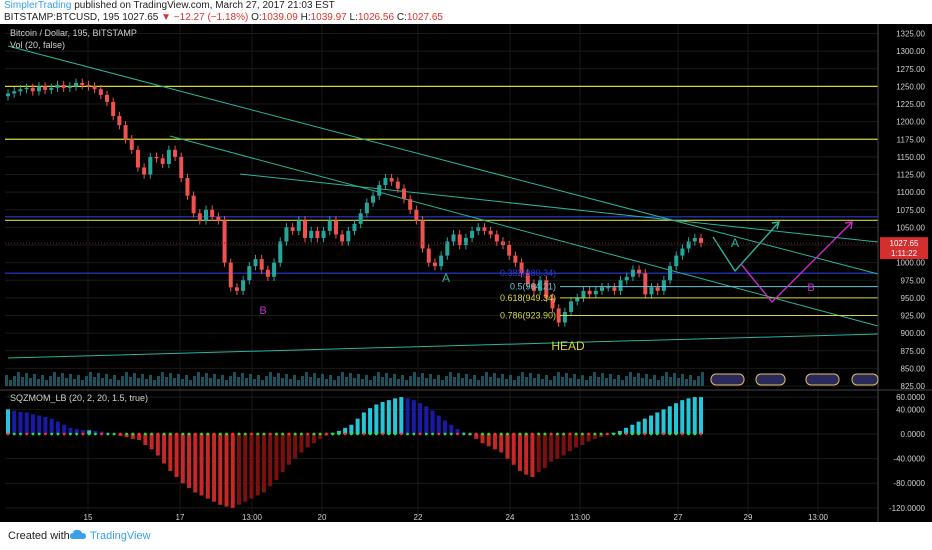  What do you see at coordinates (120, 536) in the screenshot?
I see `footer-brand: TradingView` at bounding box center [120, 536].